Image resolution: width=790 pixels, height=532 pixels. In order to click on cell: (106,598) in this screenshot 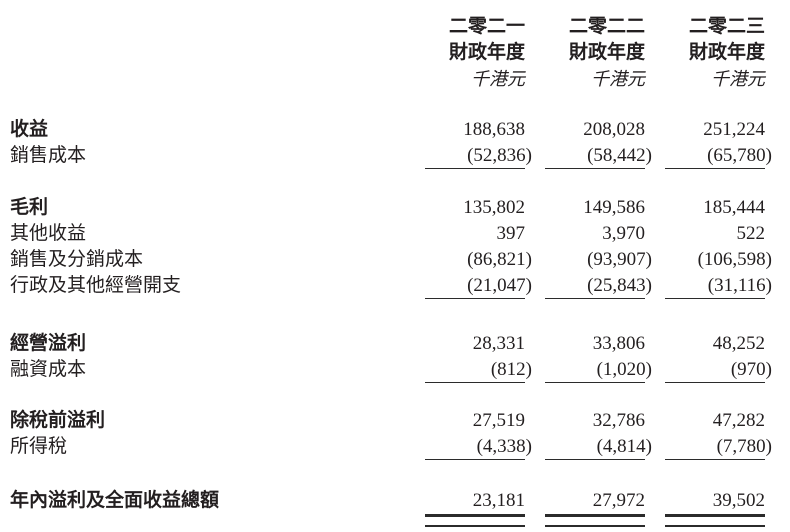, I will do `click(718, 260)`.